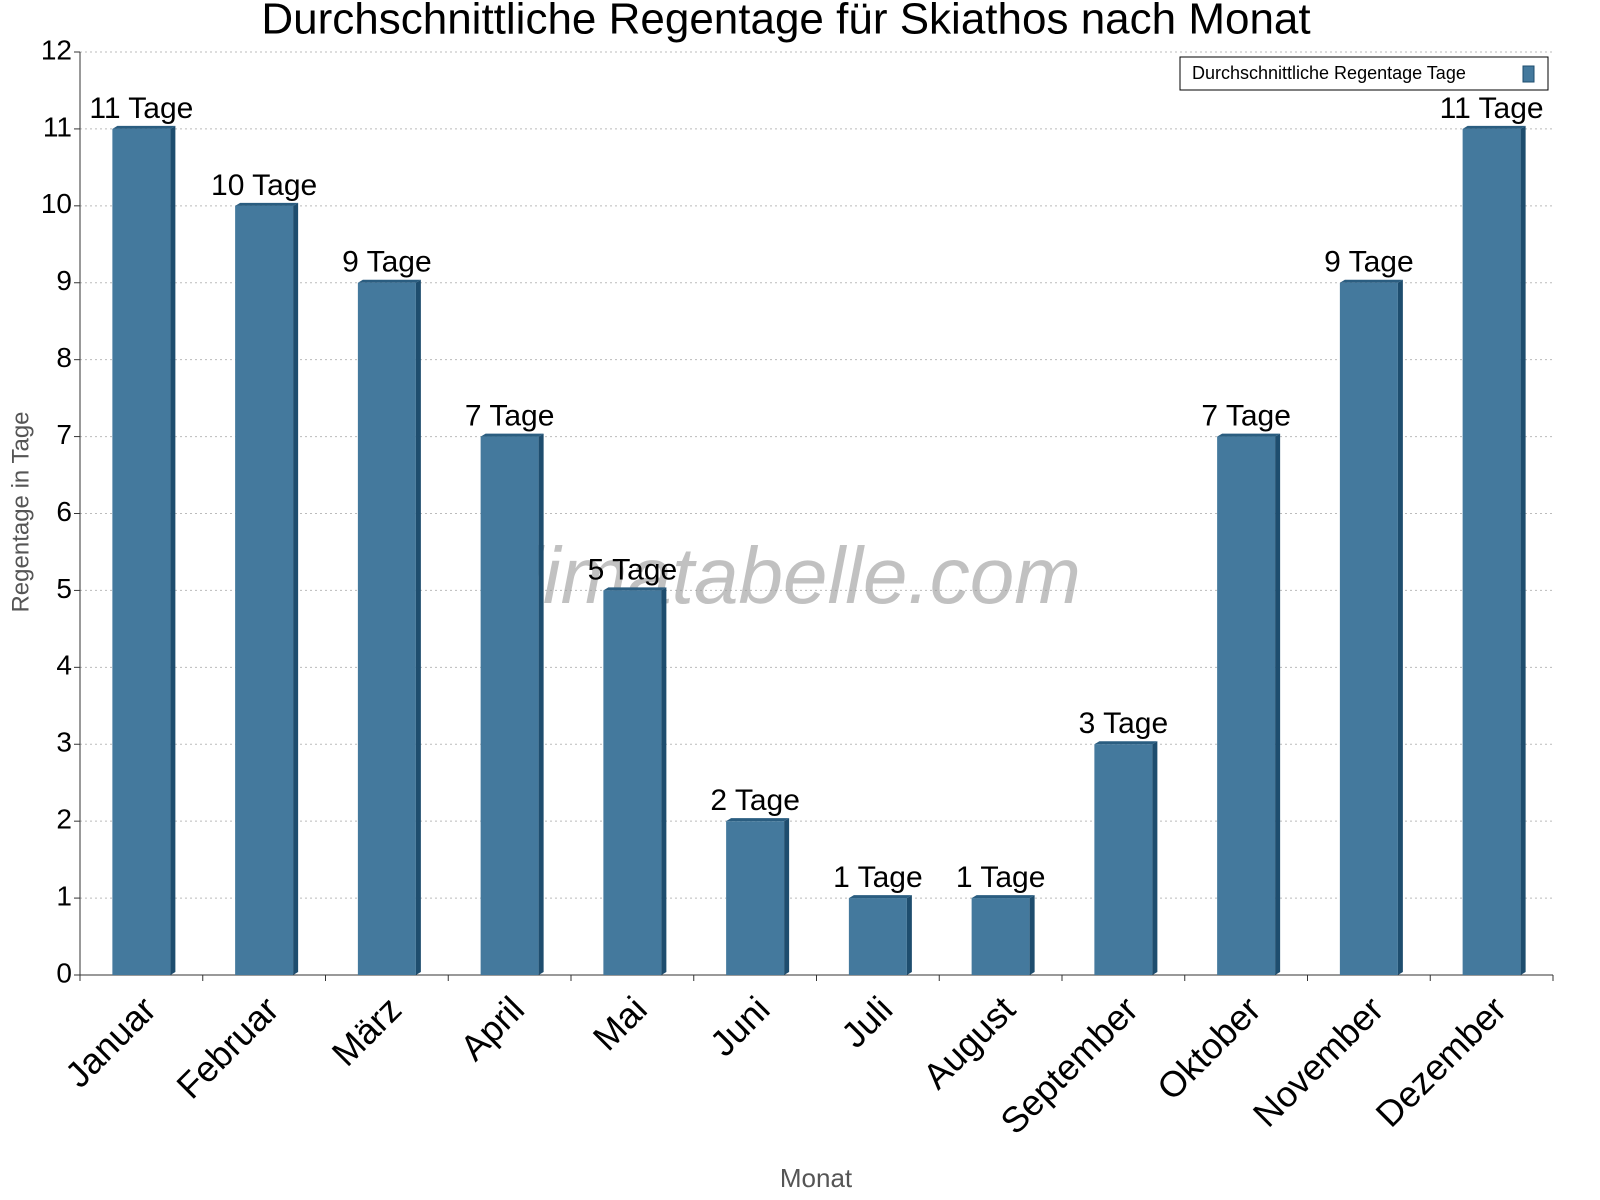 Image resolution: width=1600 pixels, height=1200 pixels. Describe the element at coordinates (492, 1028) in the screenshot. I see `x-tick-label: April` at that location.